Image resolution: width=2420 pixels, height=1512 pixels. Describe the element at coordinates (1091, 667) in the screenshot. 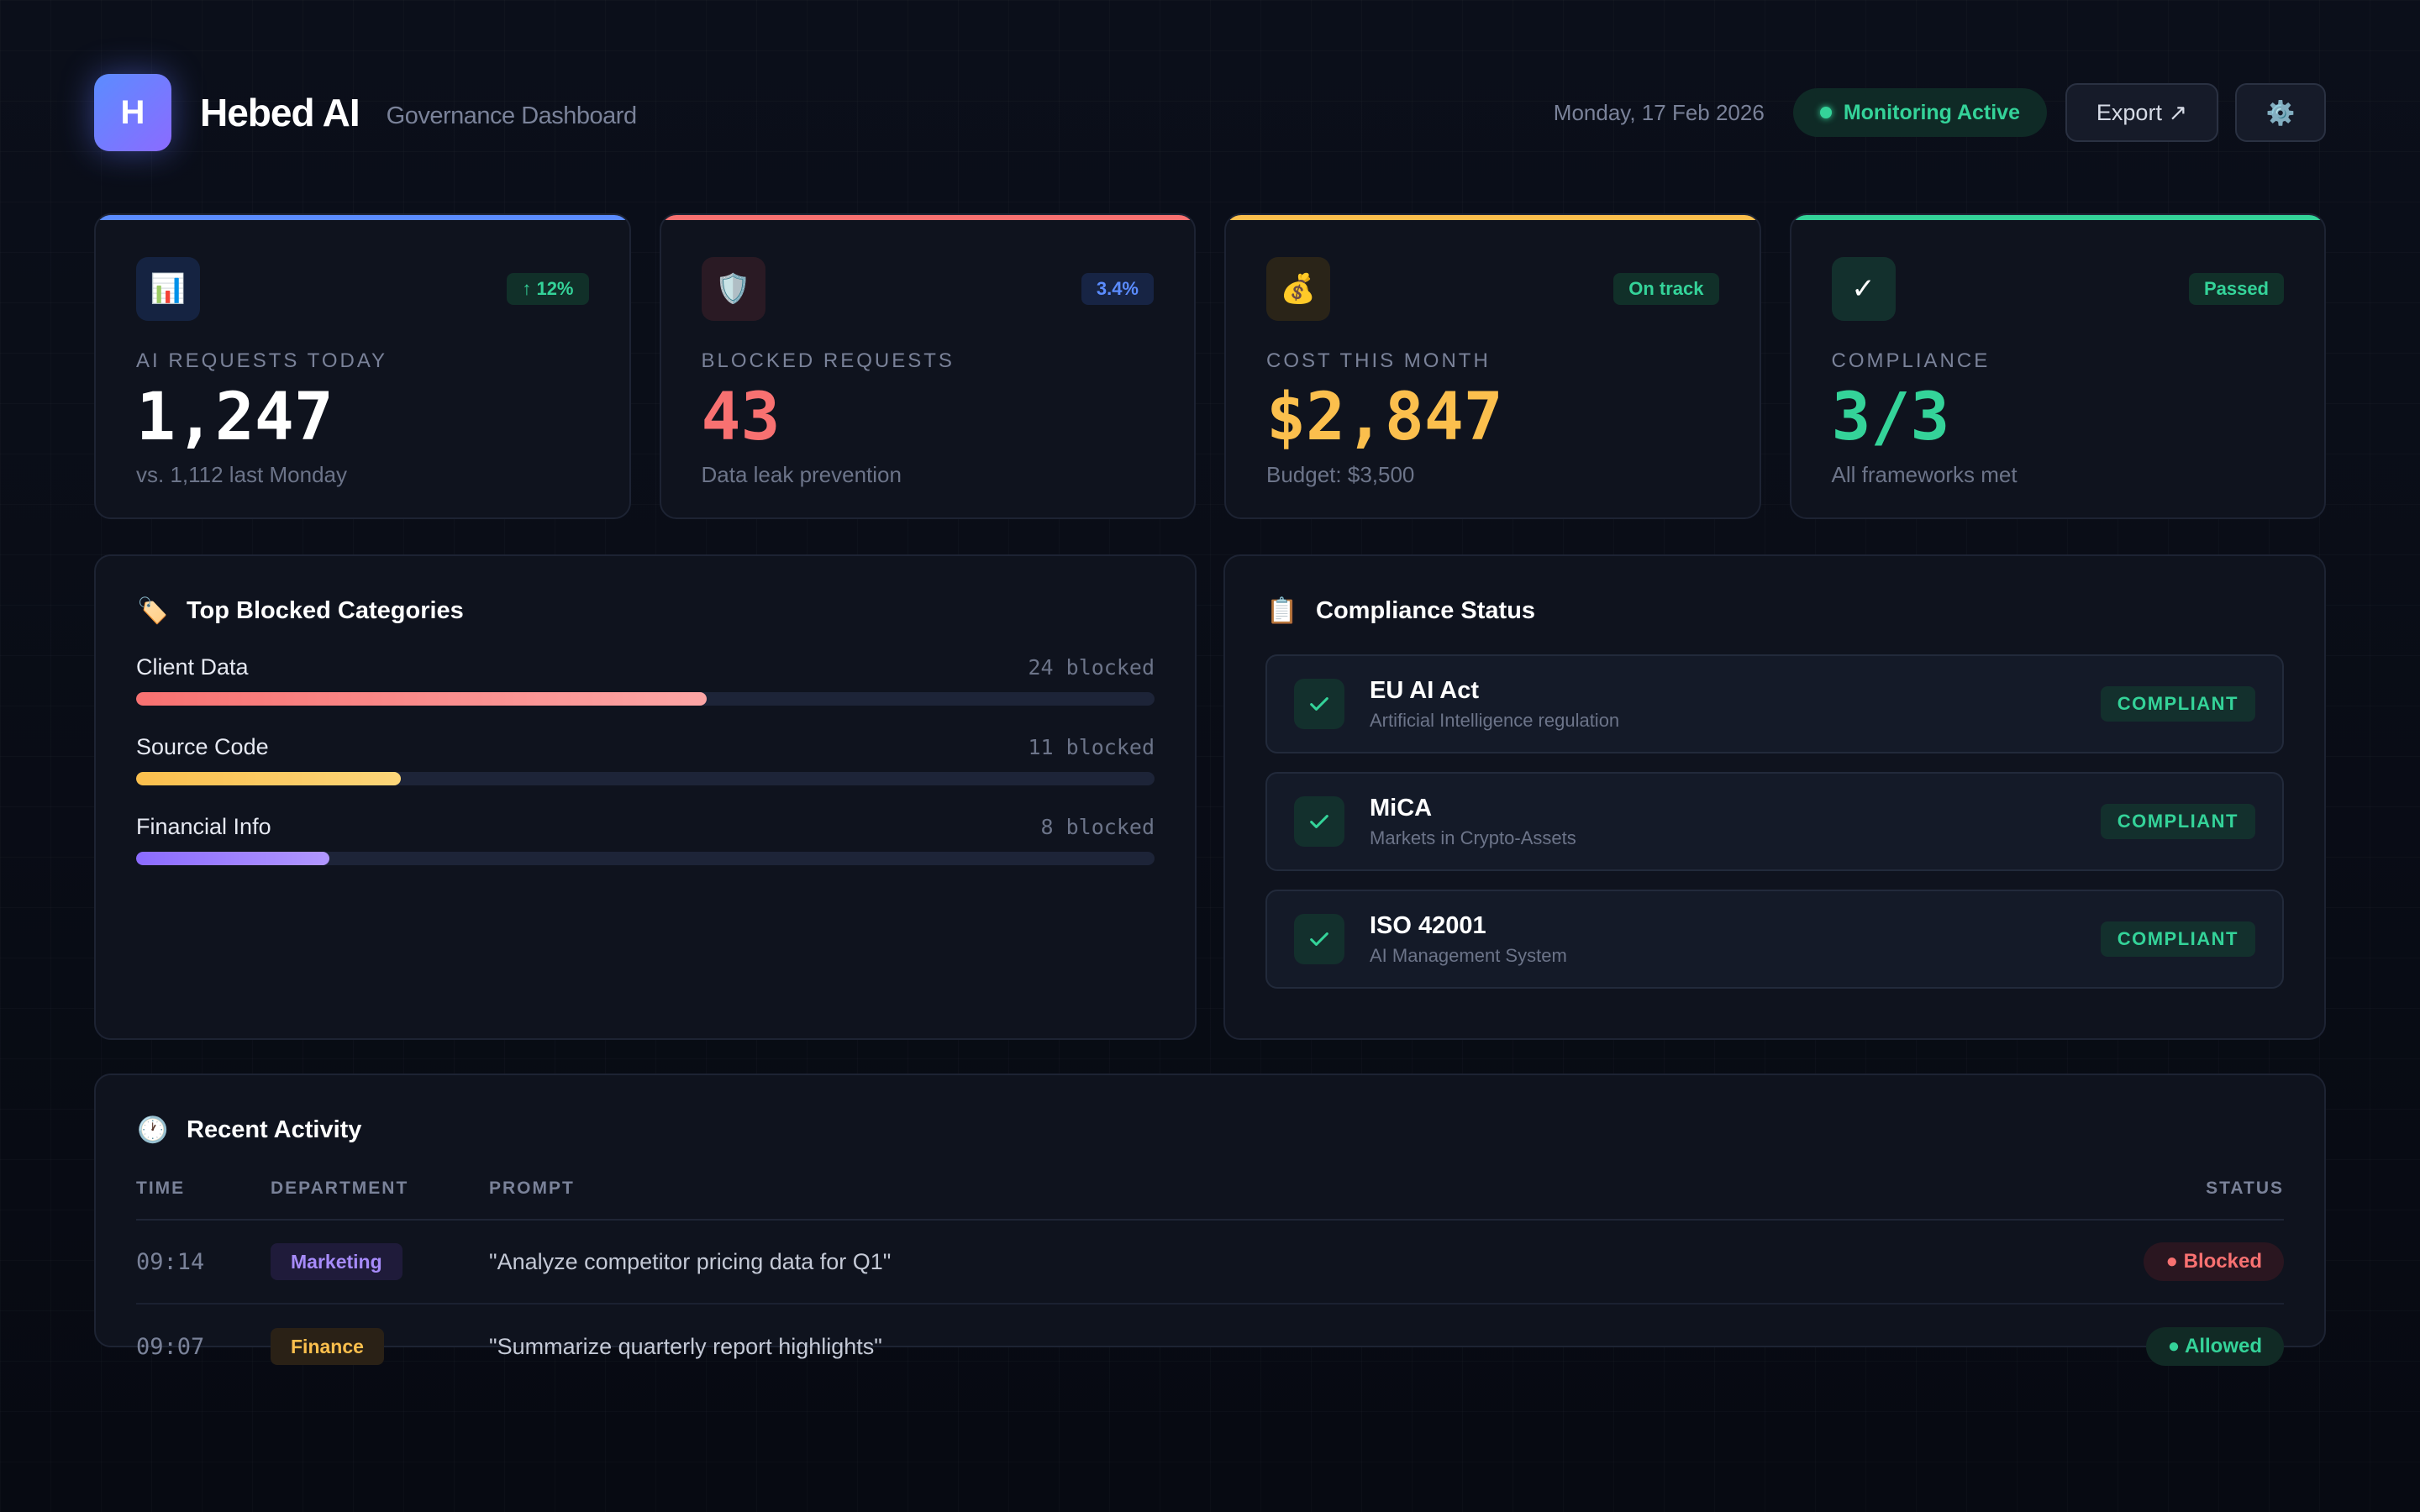

I see `category-count: 24 blocked` at that location.